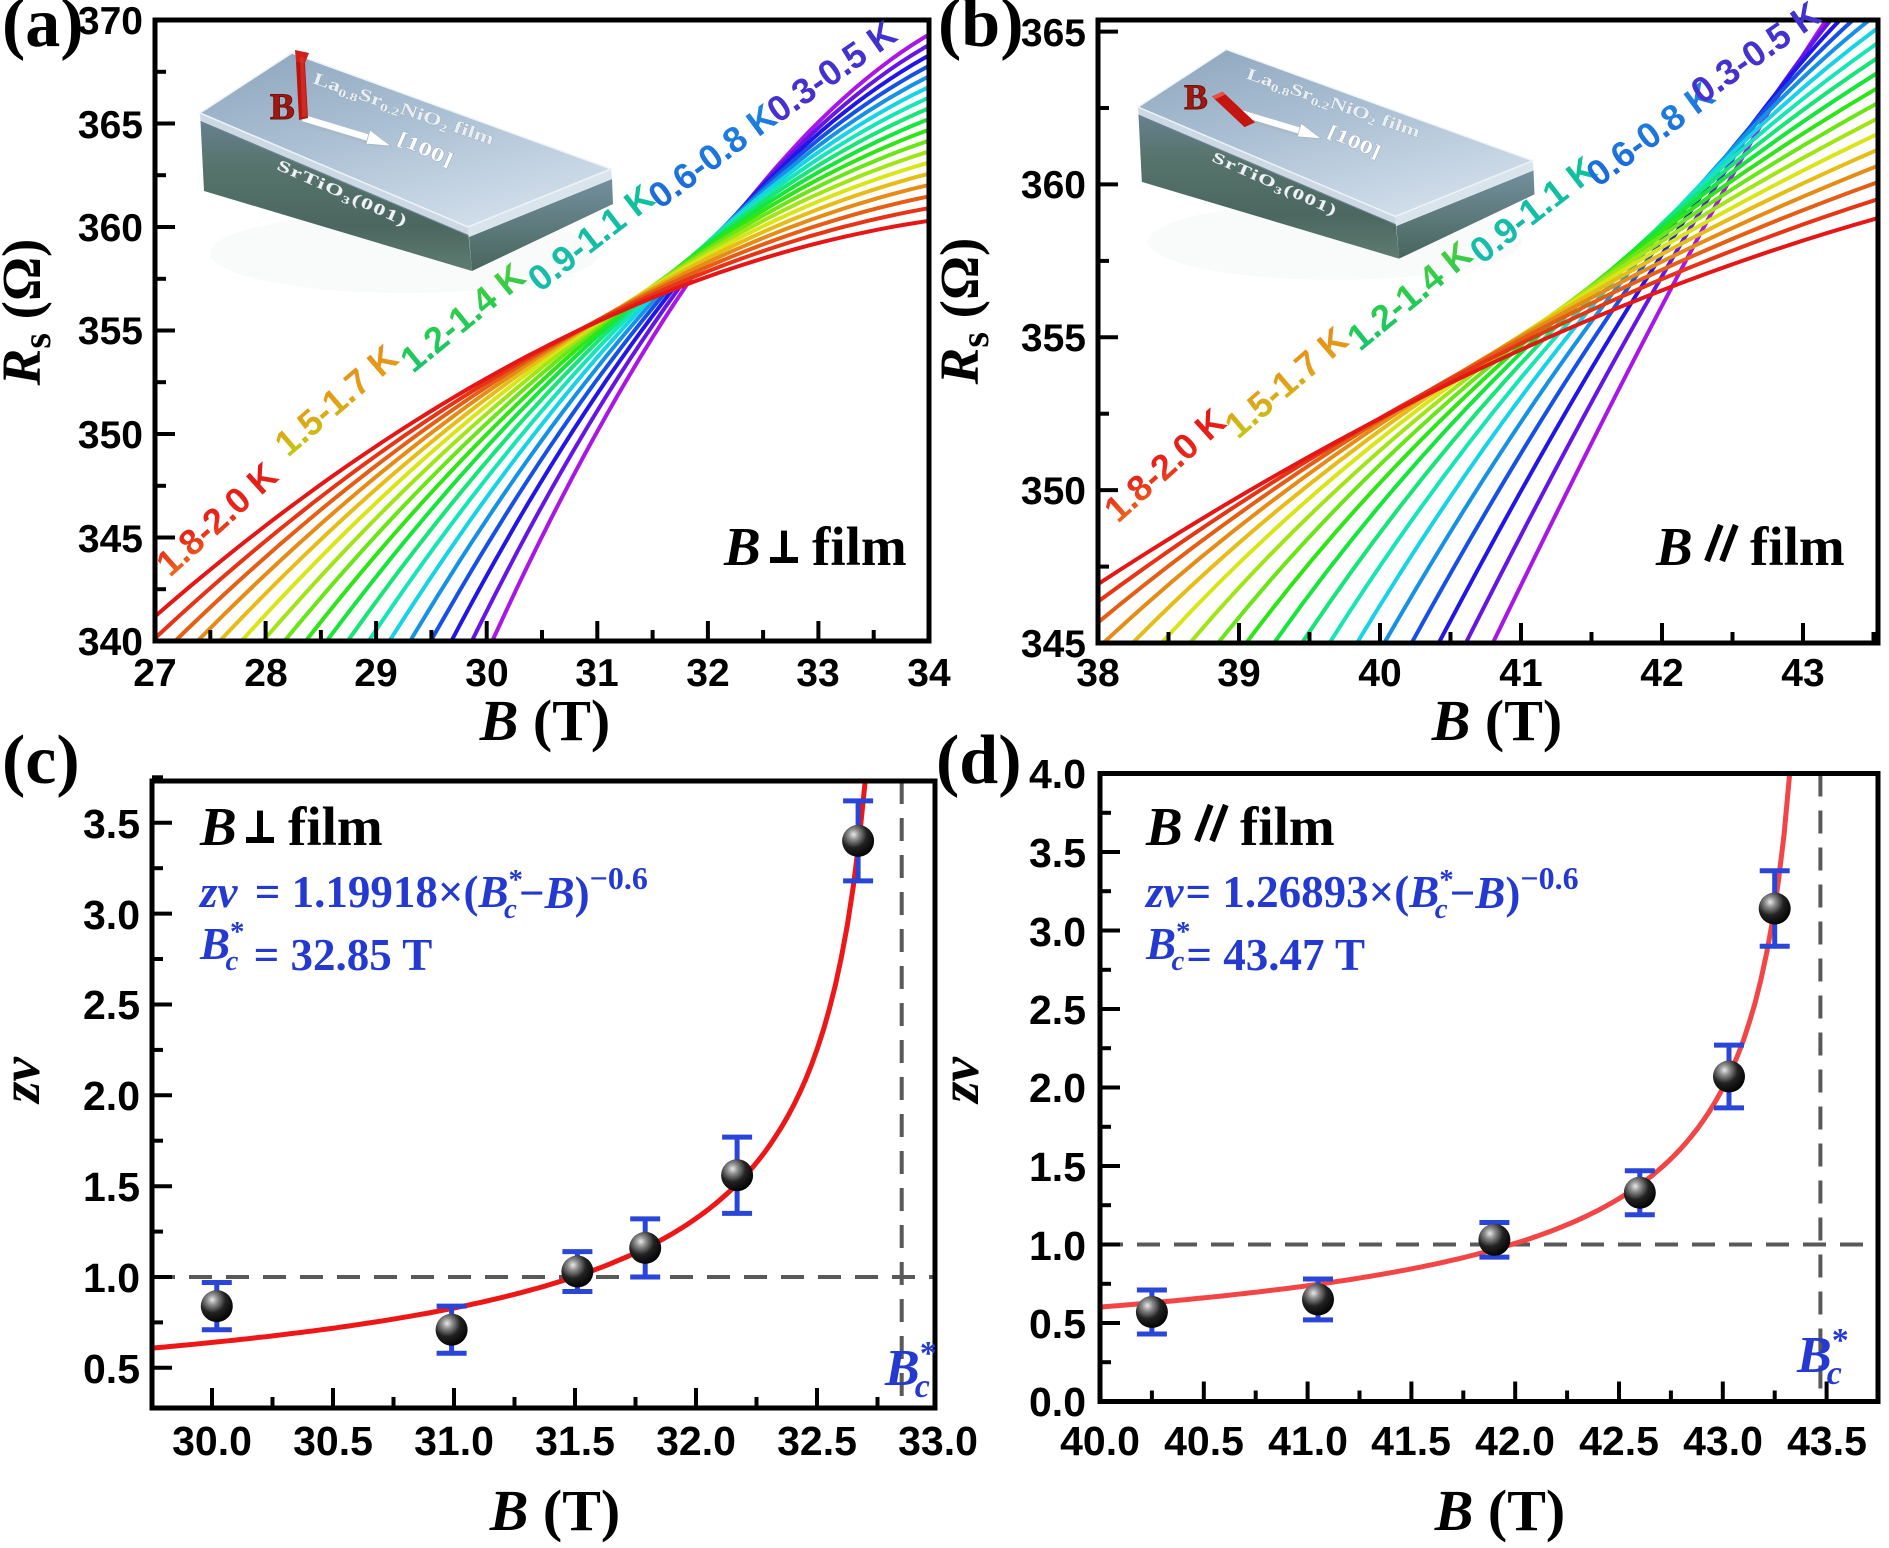 This screenshot has width=1889, height=1548. Describe the element at coordinates (817, 673) in the screenshot. I see `svg-text: 33` at that location.